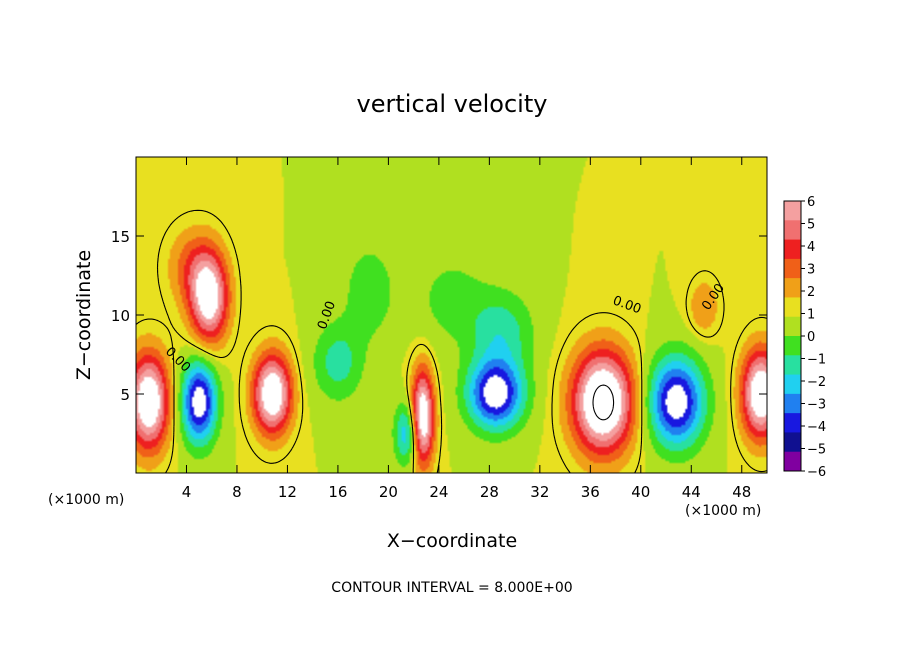 This screenshot has height=654, width=904. I want to click on contour-interval-footer: CONTOUR INTERVAL = 8.000E+00, so click(451, 588).